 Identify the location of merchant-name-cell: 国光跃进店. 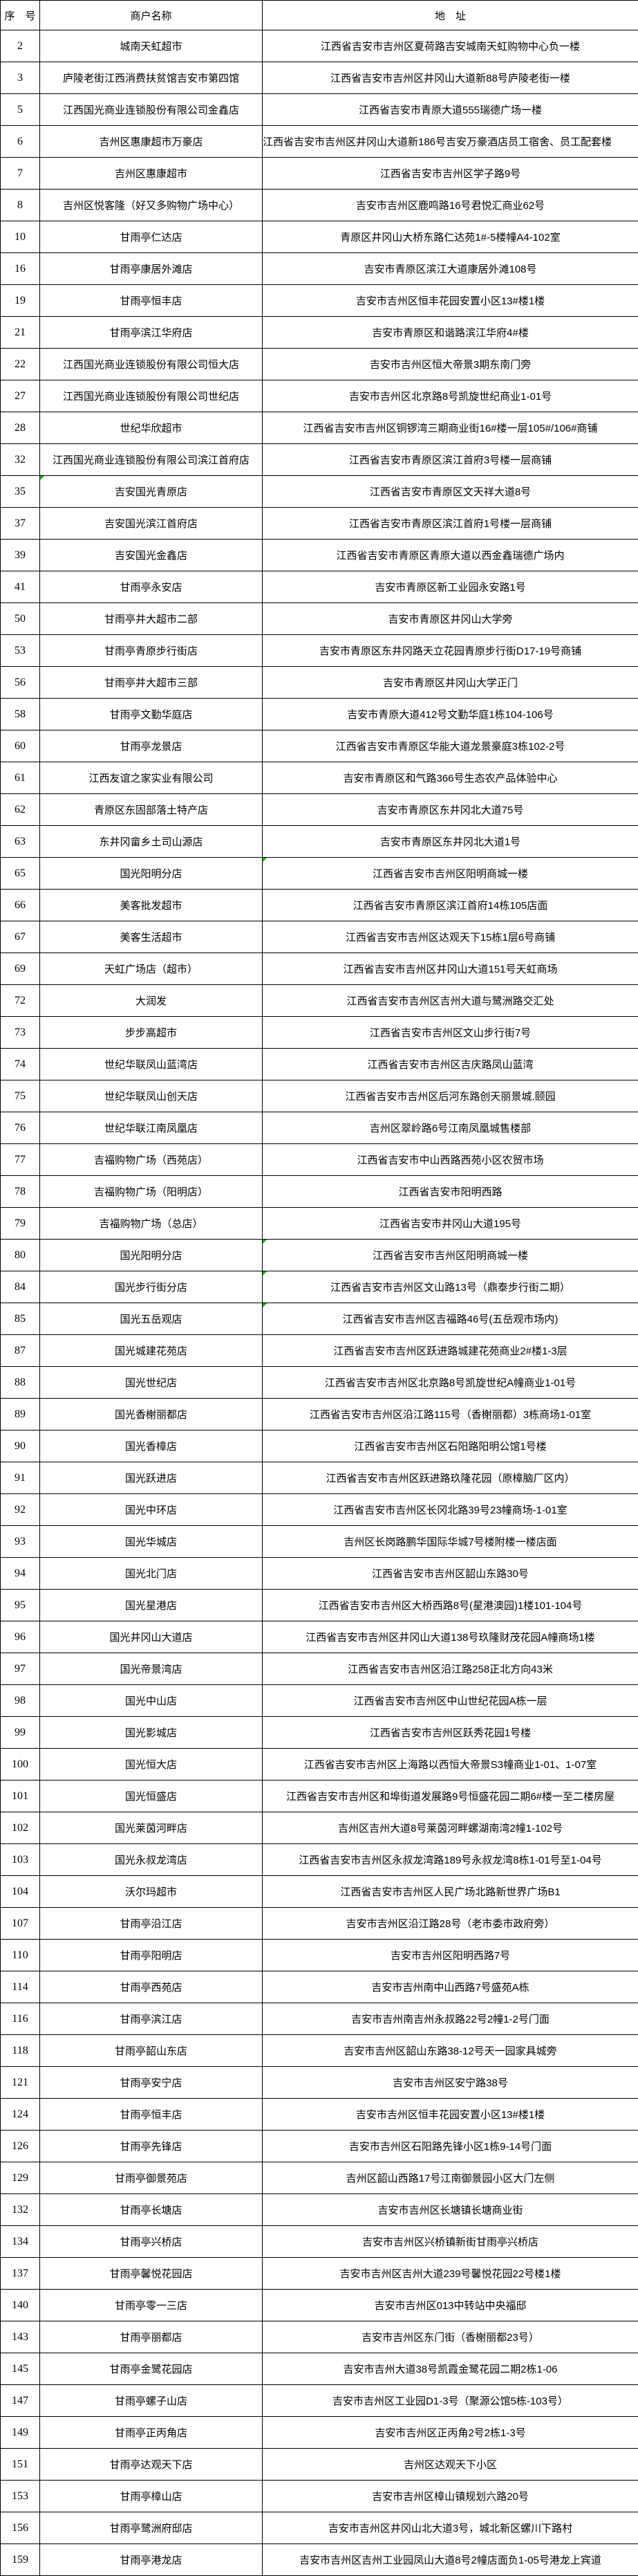
(151, 1478).